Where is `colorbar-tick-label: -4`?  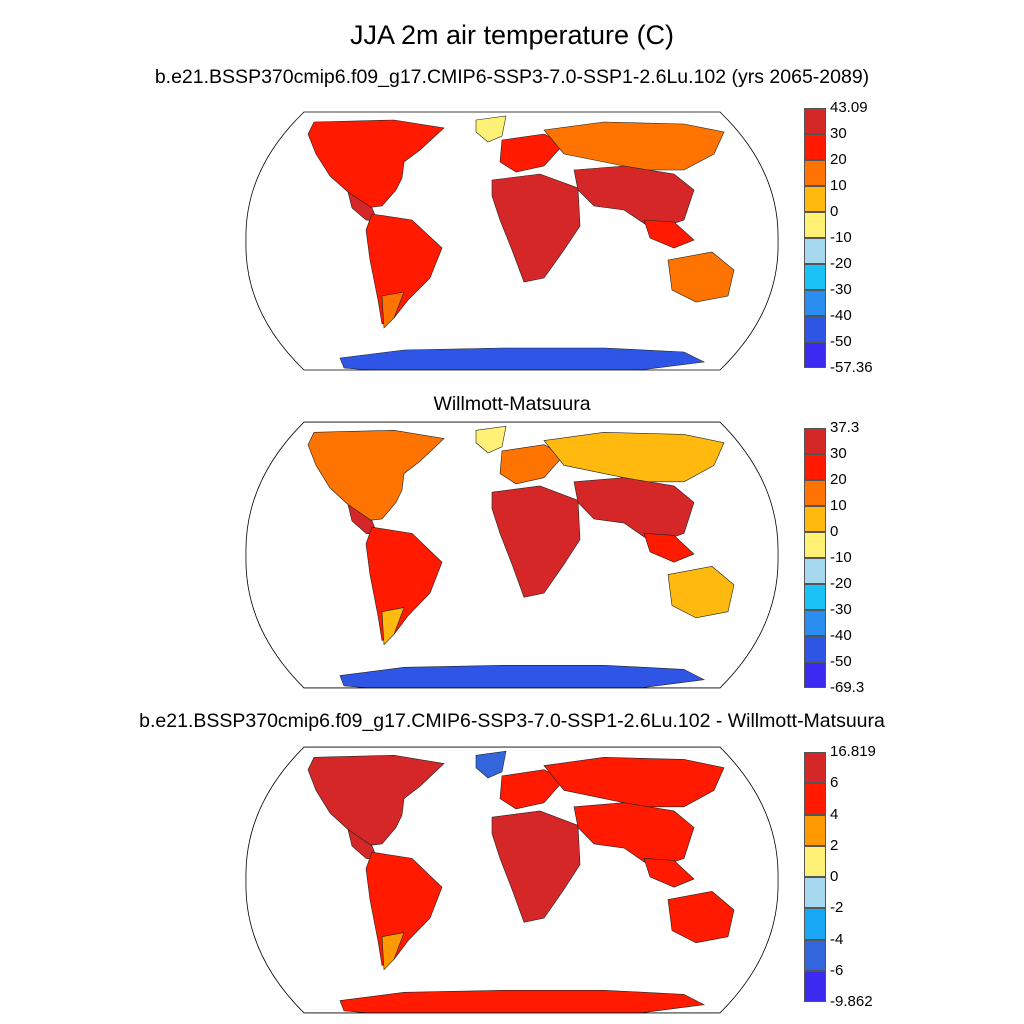 colorbar-tick-label: -4 is located at coordinates (837, 939).